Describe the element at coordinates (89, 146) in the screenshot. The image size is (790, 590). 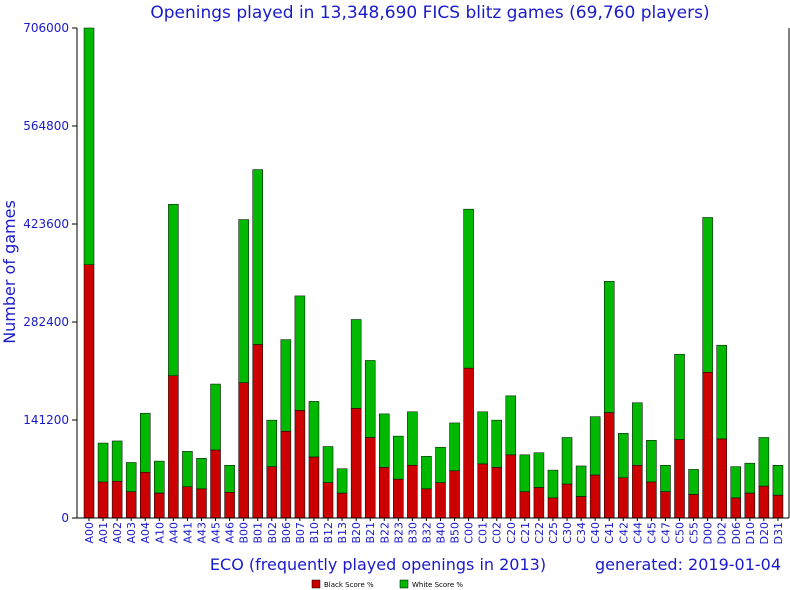
I see `bar-white-A00` at that location.